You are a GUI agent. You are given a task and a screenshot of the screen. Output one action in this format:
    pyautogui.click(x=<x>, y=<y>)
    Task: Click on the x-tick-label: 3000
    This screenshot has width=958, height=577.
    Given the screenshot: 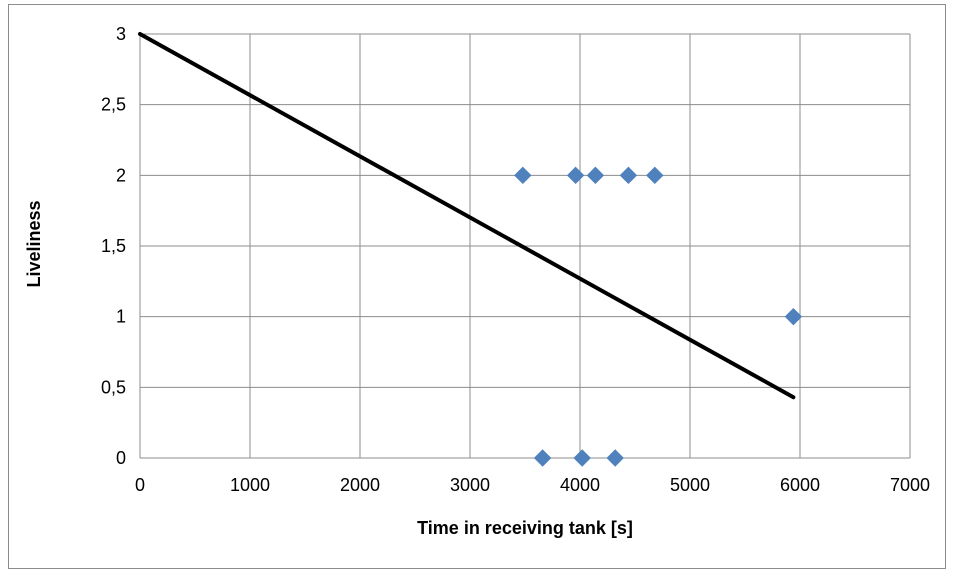 What is the action you would take?
    pyautogui.click(x=470, y=485)
    